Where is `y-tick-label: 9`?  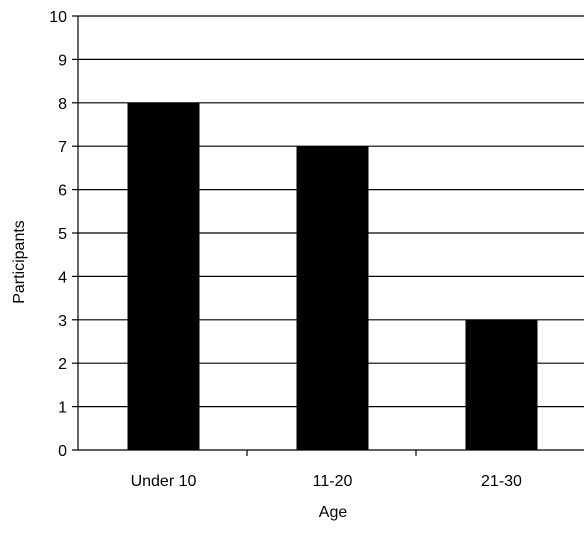 y-tick-label: 9 is located at coordinates (62, 60).